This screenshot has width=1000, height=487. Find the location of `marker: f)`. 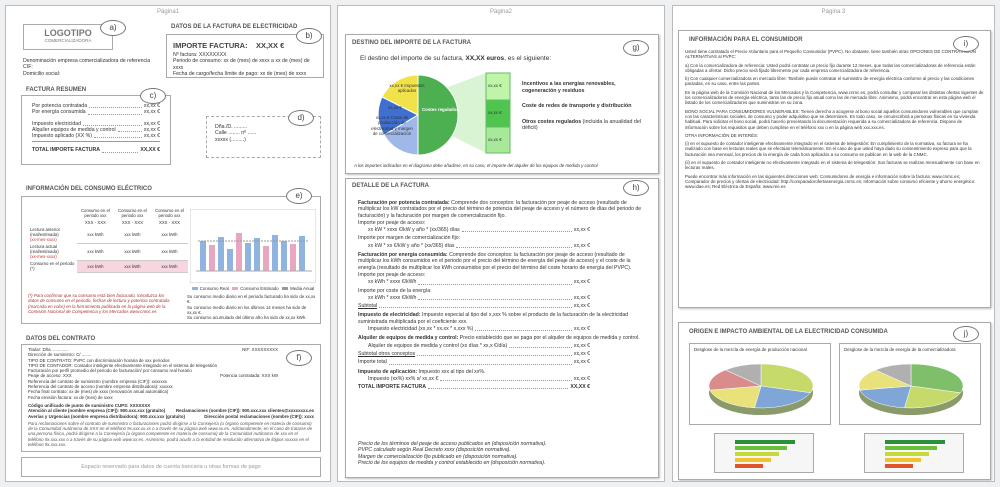

marker: f) is located at coordinates (299, 358).